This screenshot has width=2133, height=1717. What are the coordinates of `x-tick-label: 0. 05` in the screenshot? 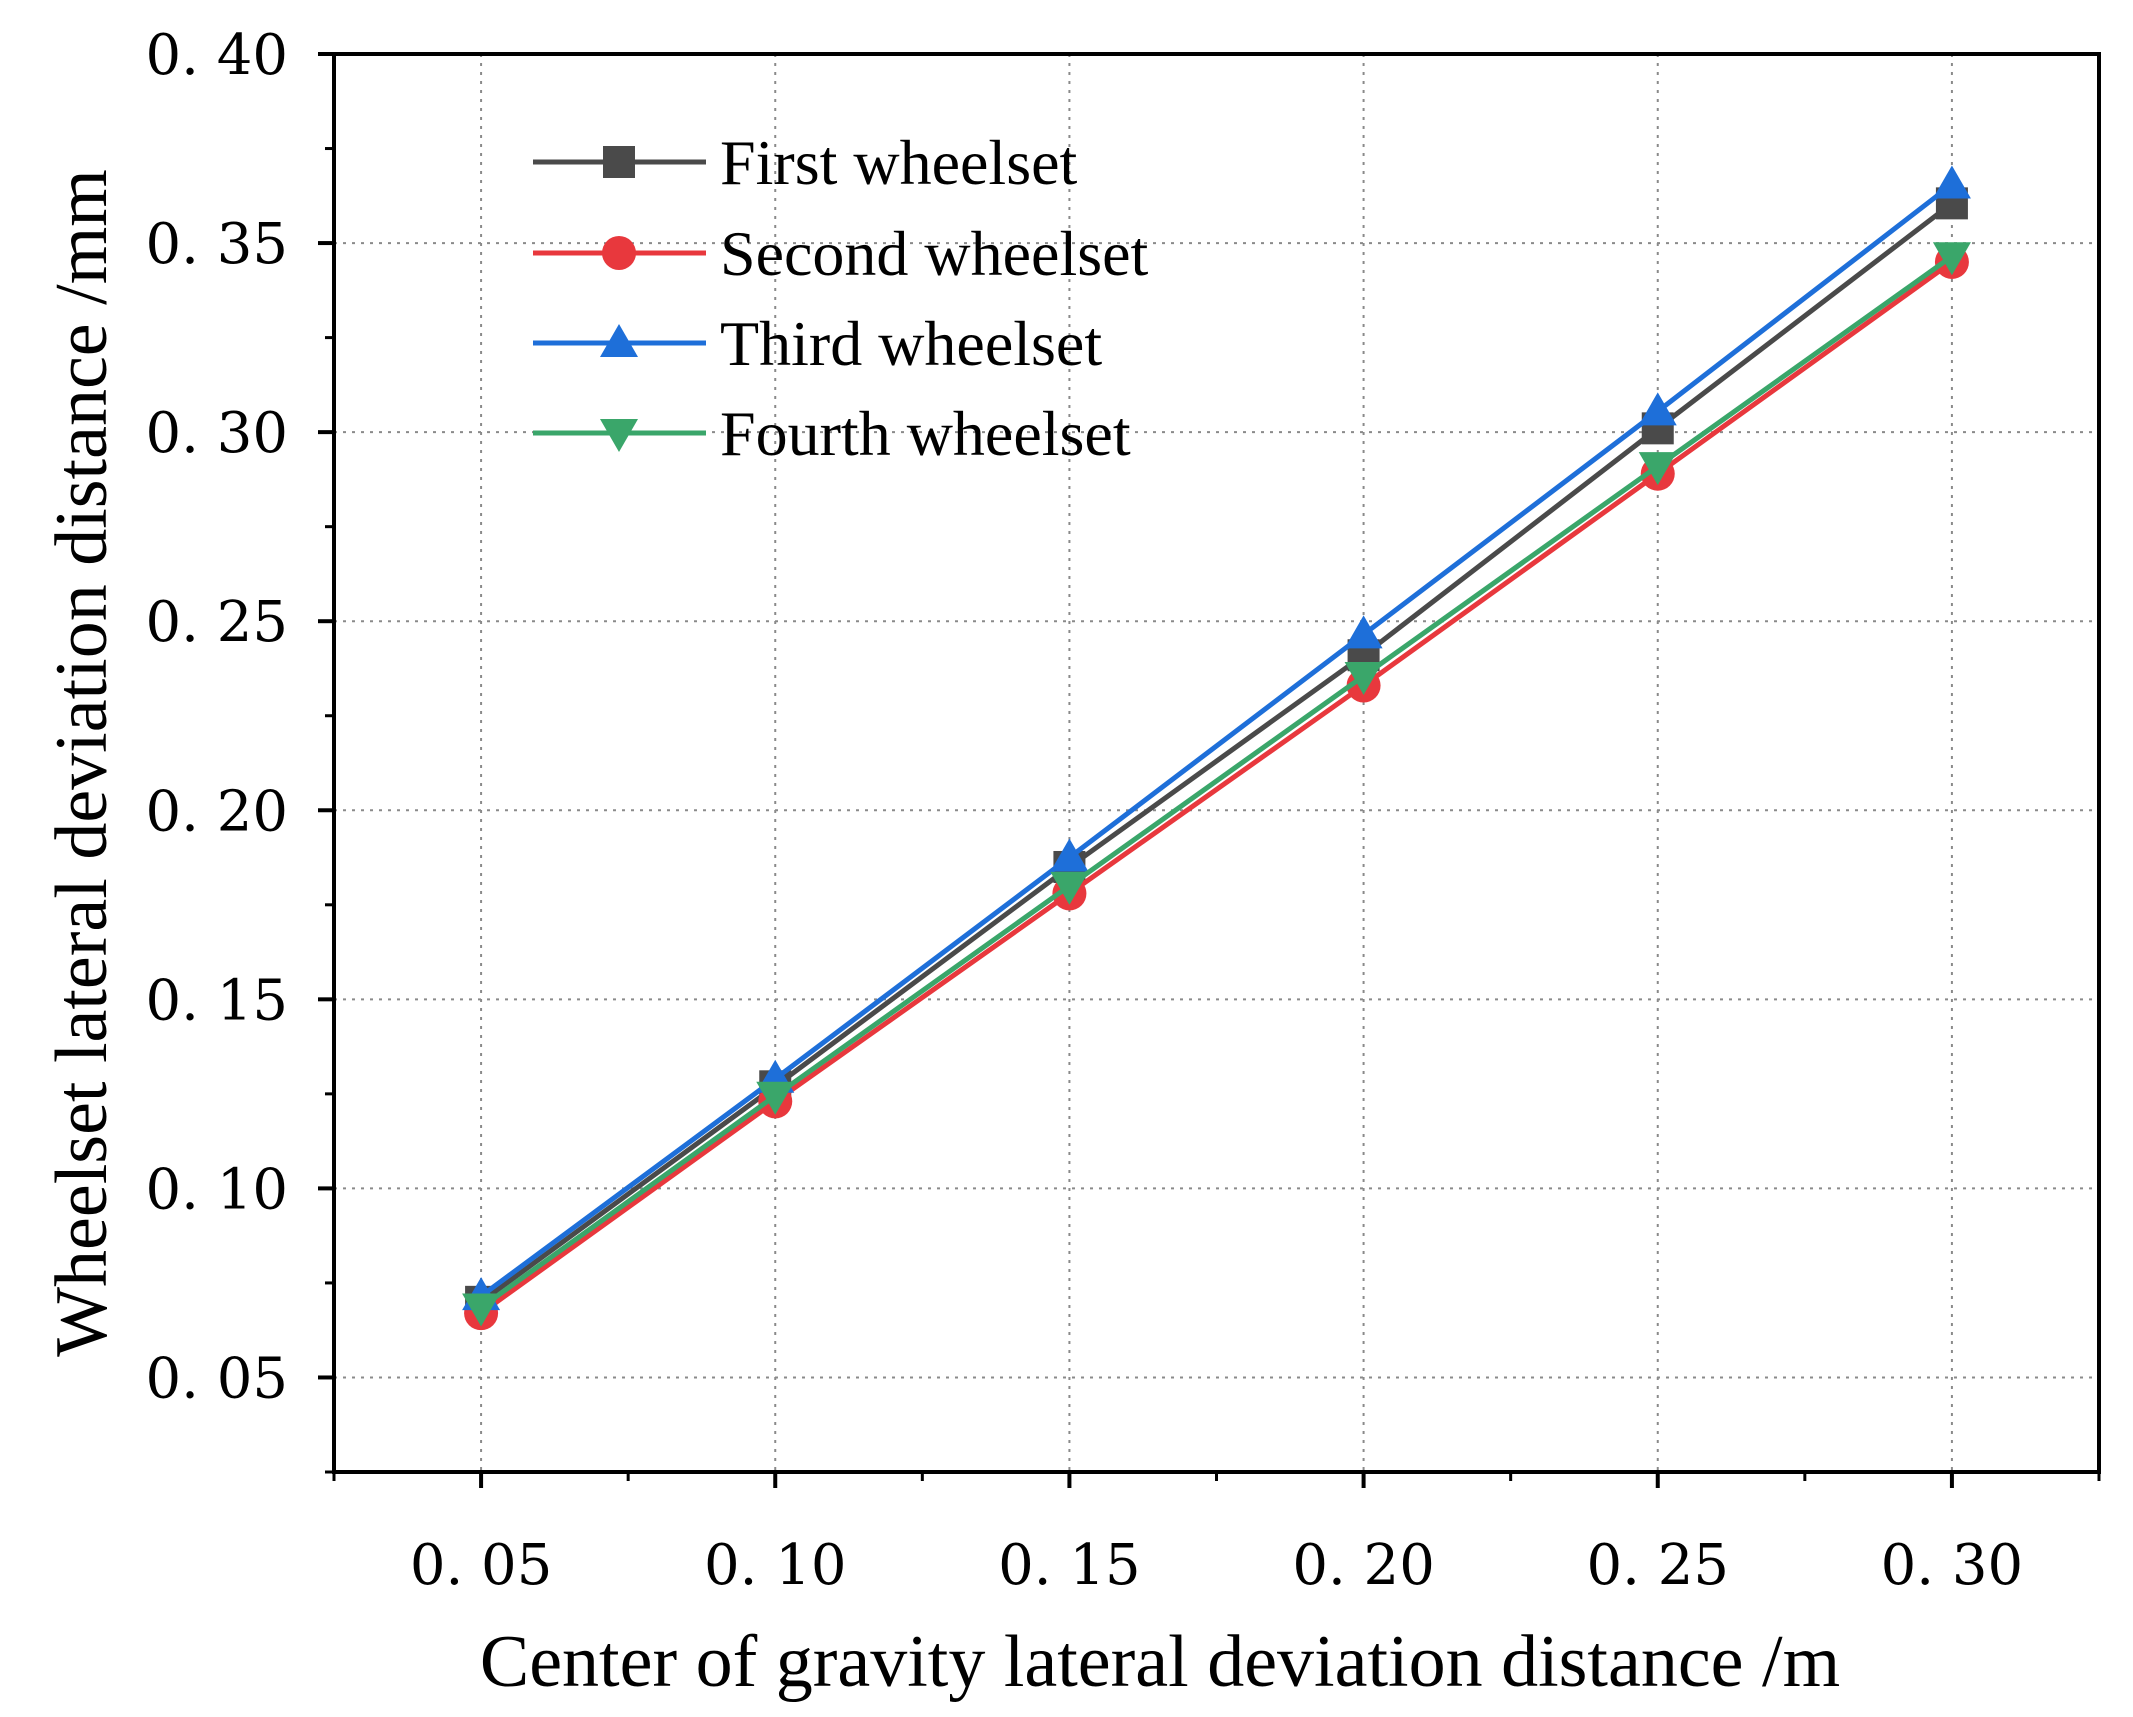 It's located at (481, 1565).